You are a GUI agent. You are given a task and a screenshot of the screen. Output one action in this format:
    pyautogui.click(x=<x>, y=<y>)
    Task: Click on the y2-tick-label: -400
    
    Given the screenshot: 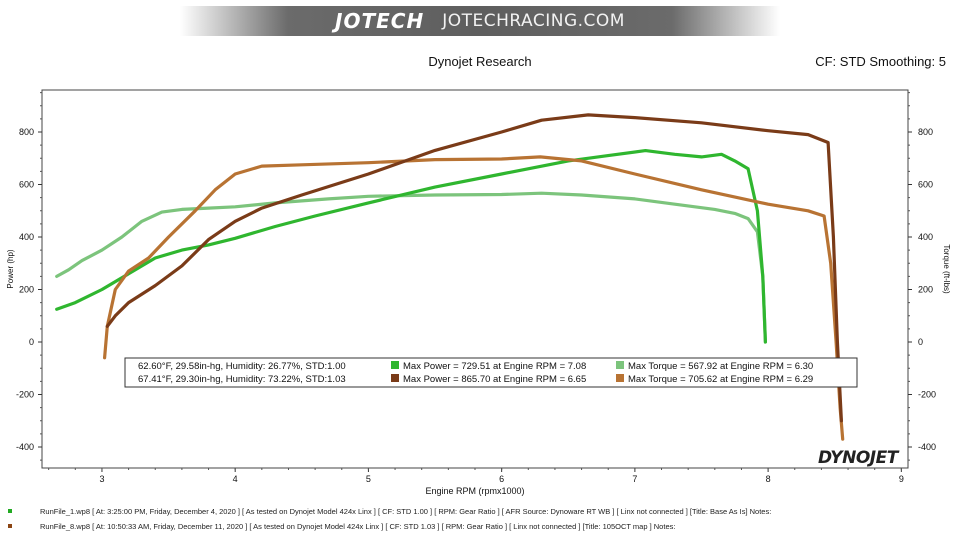 What is the action you would take?
    pyautogui.click(x=927, y=447)
    